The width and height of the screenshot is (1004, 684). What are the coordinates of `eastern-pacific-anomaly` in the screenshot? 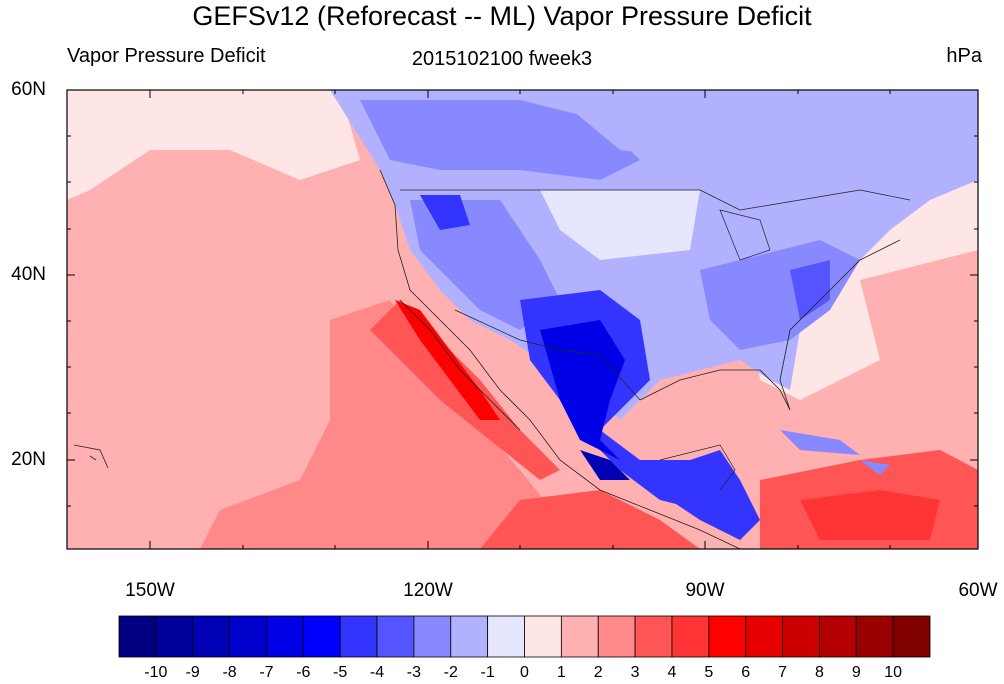 It's located at (390, 424).